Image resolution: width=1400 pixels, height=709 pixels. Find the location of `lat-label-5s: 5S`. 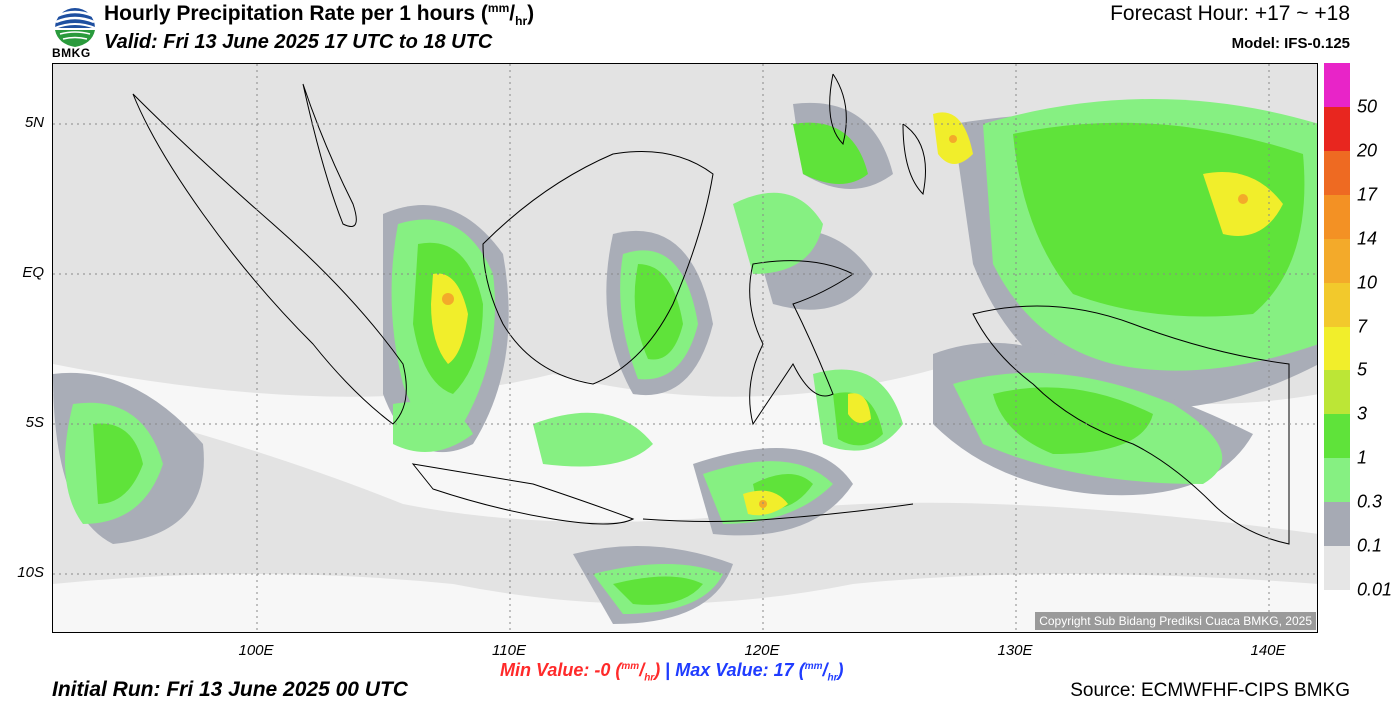

lat-label-5s: 5S is located at coordinates (34, 422).